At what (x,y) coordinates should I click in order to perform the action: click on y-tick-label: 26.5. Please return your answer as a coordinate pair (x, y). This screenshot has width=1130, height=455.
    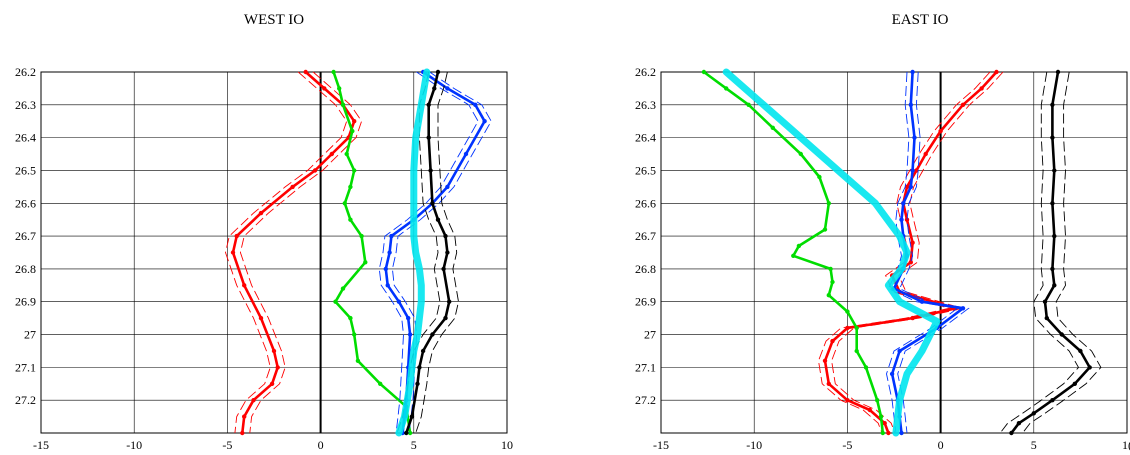
    Looking at the image, I should click on (645, 170).